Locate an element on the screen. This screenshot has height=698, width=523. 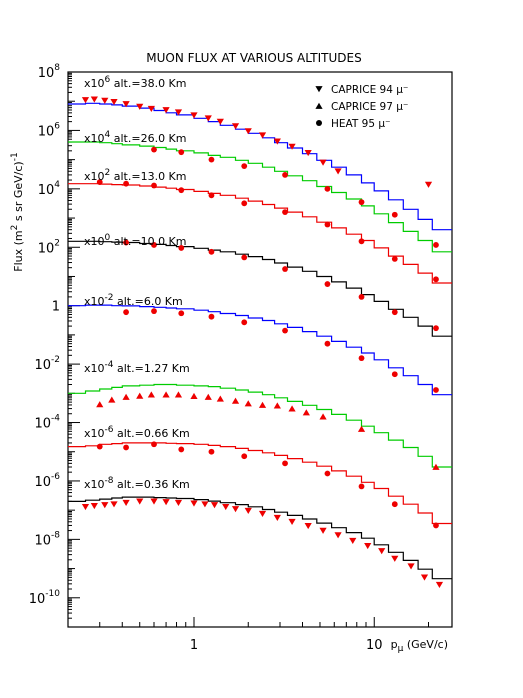
curve-annotation: x10-6 alt.=0.66 Km is located at coordinates (137, 432).